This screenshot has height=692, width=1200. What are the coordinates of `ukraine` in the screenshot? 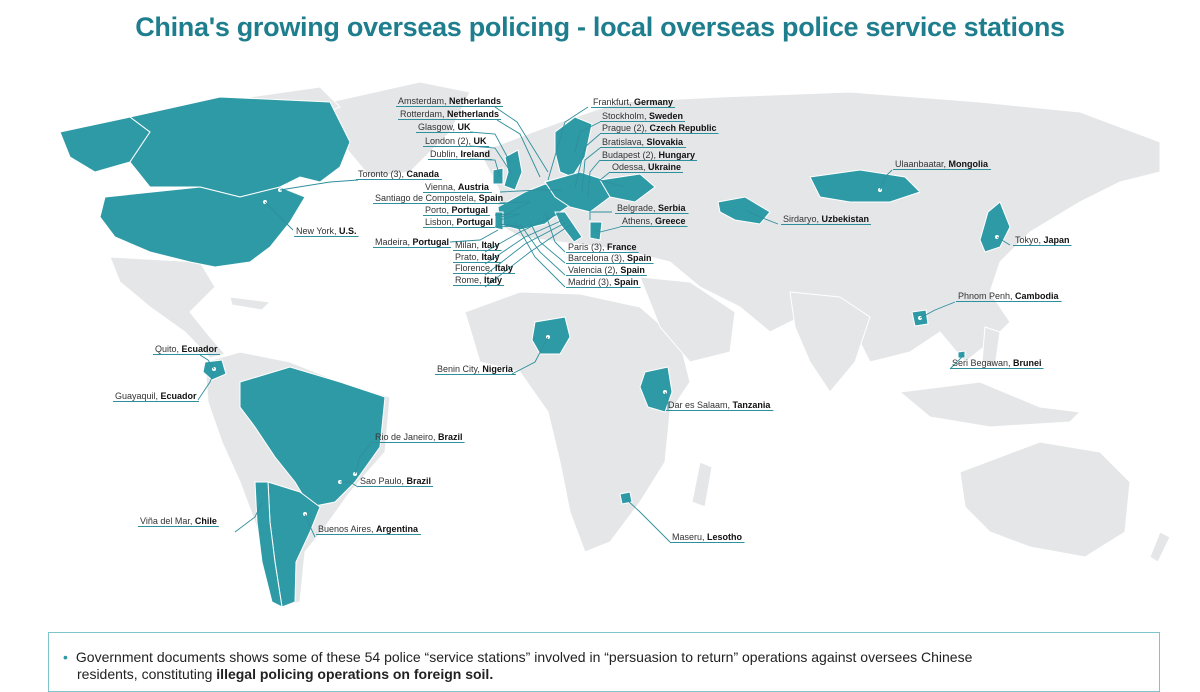 It's located at (627, 188).